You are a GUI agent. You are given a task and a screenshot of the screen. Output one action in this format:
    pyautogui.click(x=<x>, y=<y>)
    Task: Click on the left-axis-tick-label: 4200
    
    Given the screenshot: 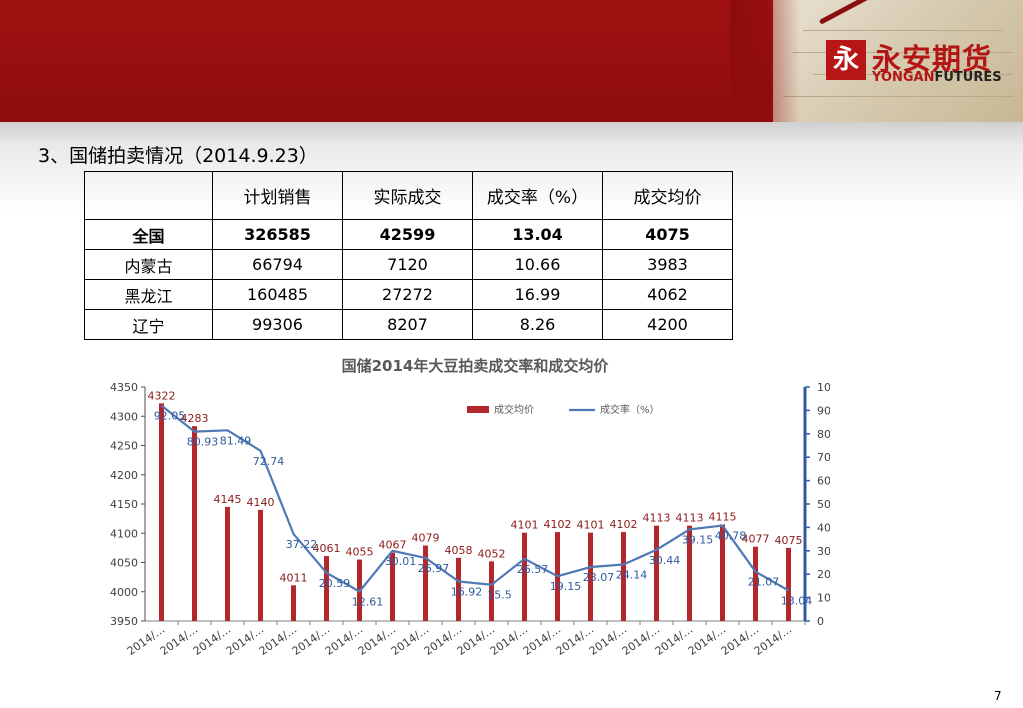 What is the action you would take?
    pyautogui.click(x=124, y=475)
    